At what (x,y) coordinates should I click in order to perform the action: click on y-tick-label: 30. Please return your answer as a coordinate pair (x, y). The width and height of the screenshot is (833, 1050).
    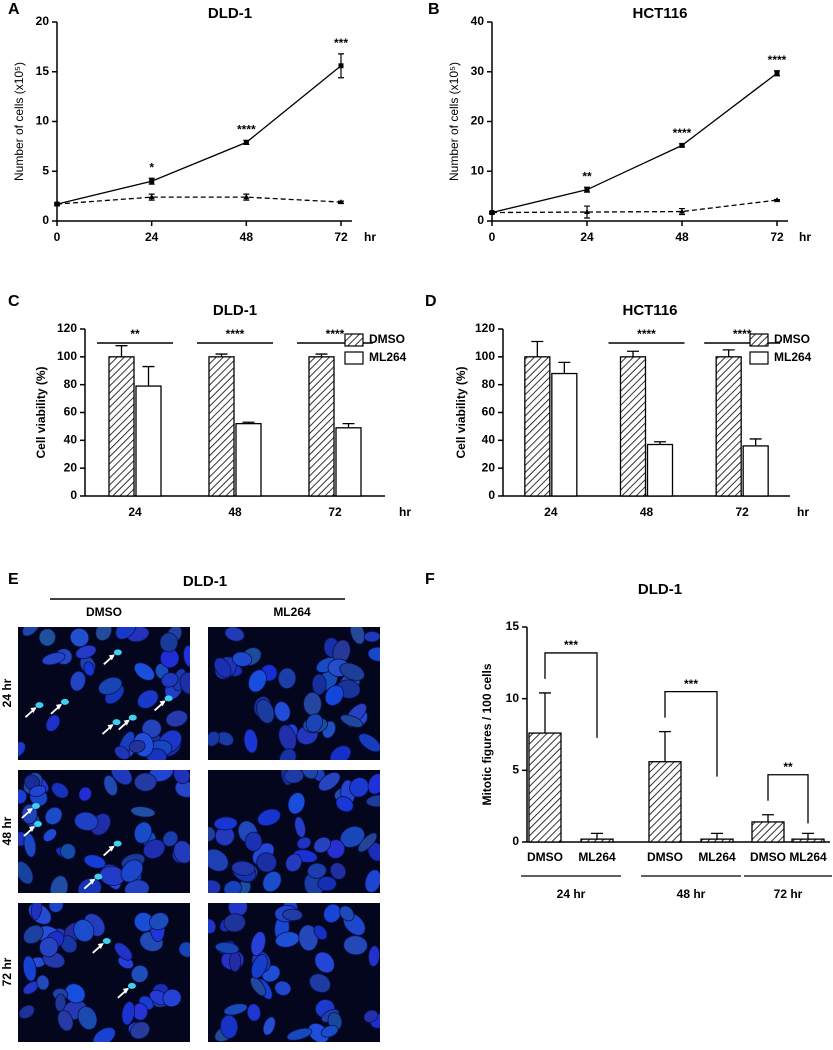
    Looking at the image, I should click on (478, 71).